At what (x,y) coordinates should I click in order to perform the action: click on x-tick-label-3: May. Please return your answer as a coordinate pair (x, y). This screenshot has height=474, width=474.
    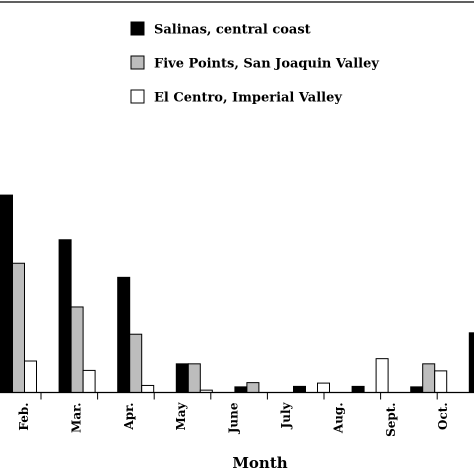
    Looking at the image, I should click on (181, 415).